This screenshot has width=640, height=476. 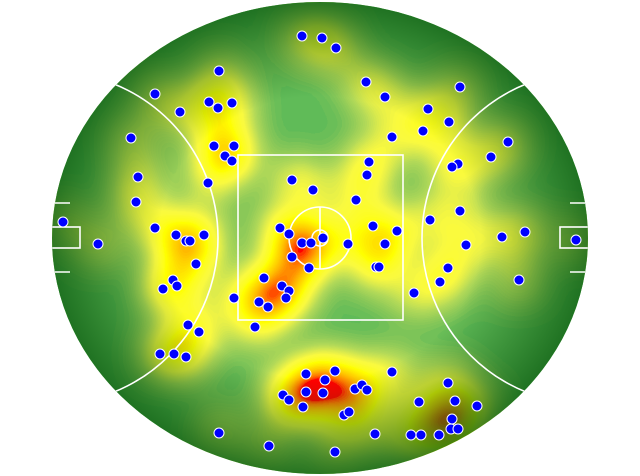 What do you see at coordinates (66, 237) in the screenshot?
I see `left-goal-square` at bounding box center [66, 237].